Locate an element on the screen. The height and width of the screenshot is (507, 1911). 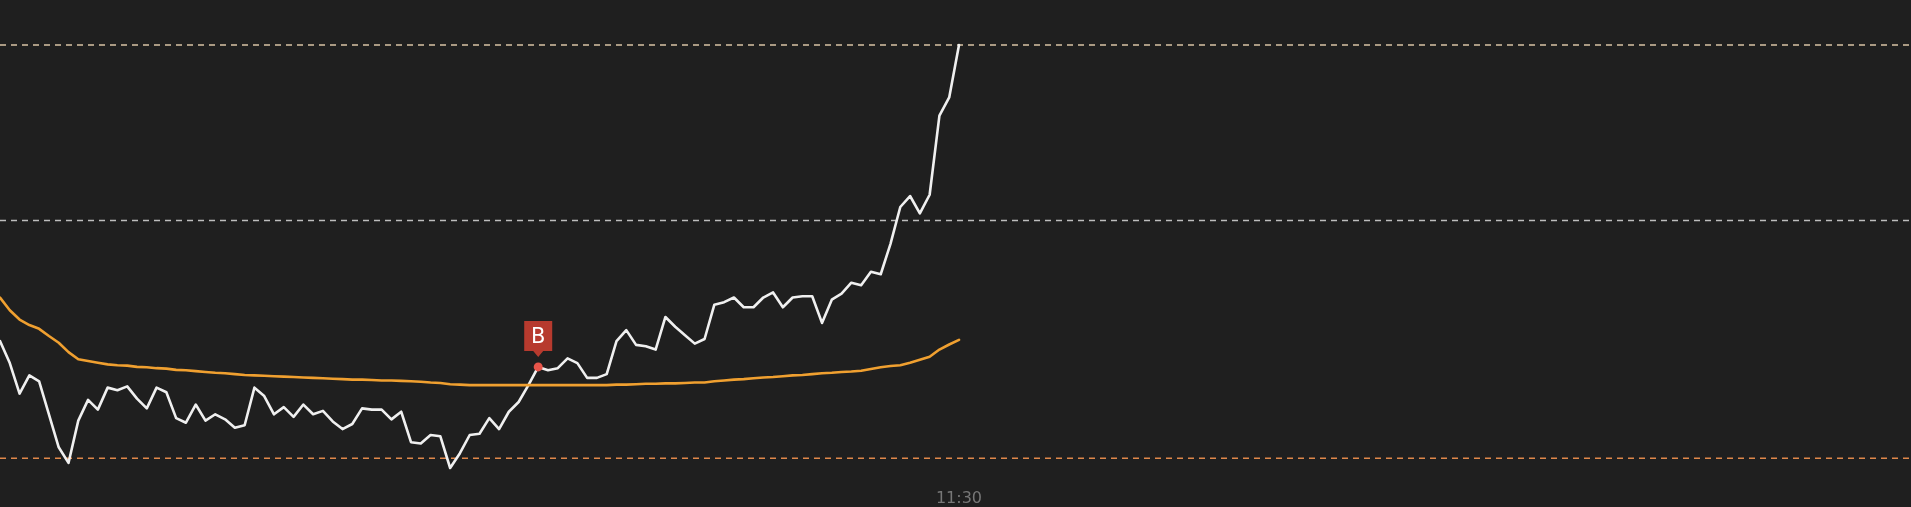
annotation: B is located at coordinates (538, 335).